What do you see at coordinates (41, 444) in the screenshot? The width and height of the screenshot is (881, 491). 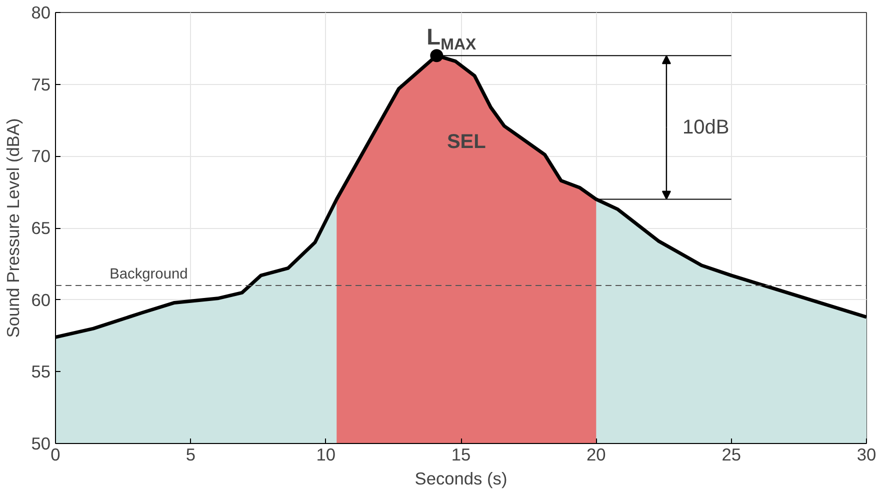 I see `y-tick-label: 50` at bounding box center [41, 444].